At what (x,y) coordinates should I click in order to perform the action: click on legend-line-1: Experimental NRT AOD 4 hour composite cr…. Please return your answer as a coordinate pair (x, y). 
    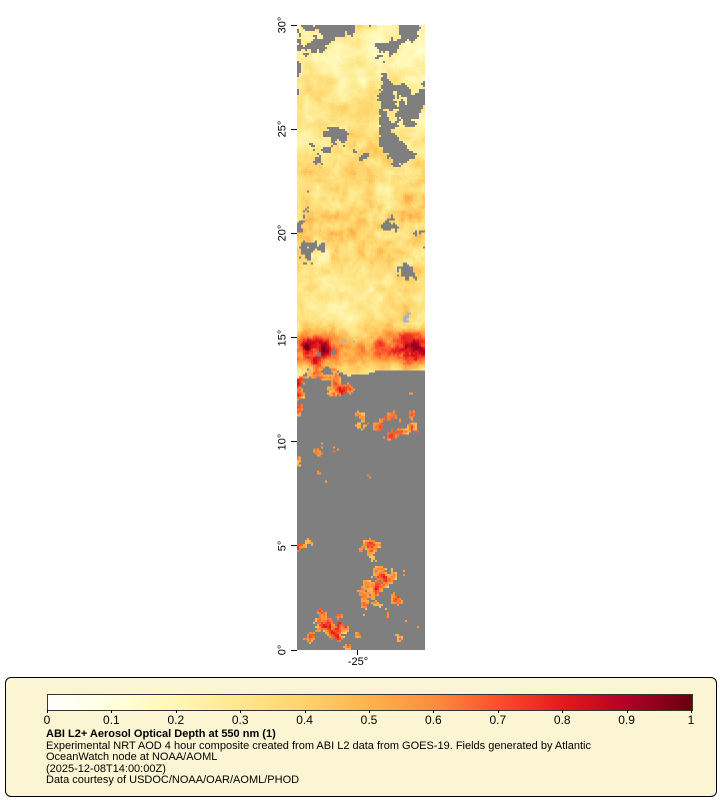
    Looking at the image, I should click on (318, 745).